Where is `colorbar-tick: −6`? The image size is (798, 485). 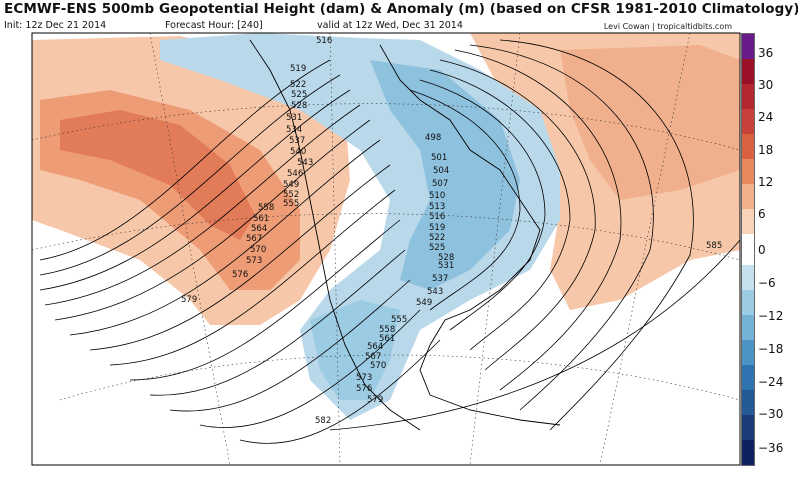 colorbar-tick: −6 is located at coordinates (767, 283).